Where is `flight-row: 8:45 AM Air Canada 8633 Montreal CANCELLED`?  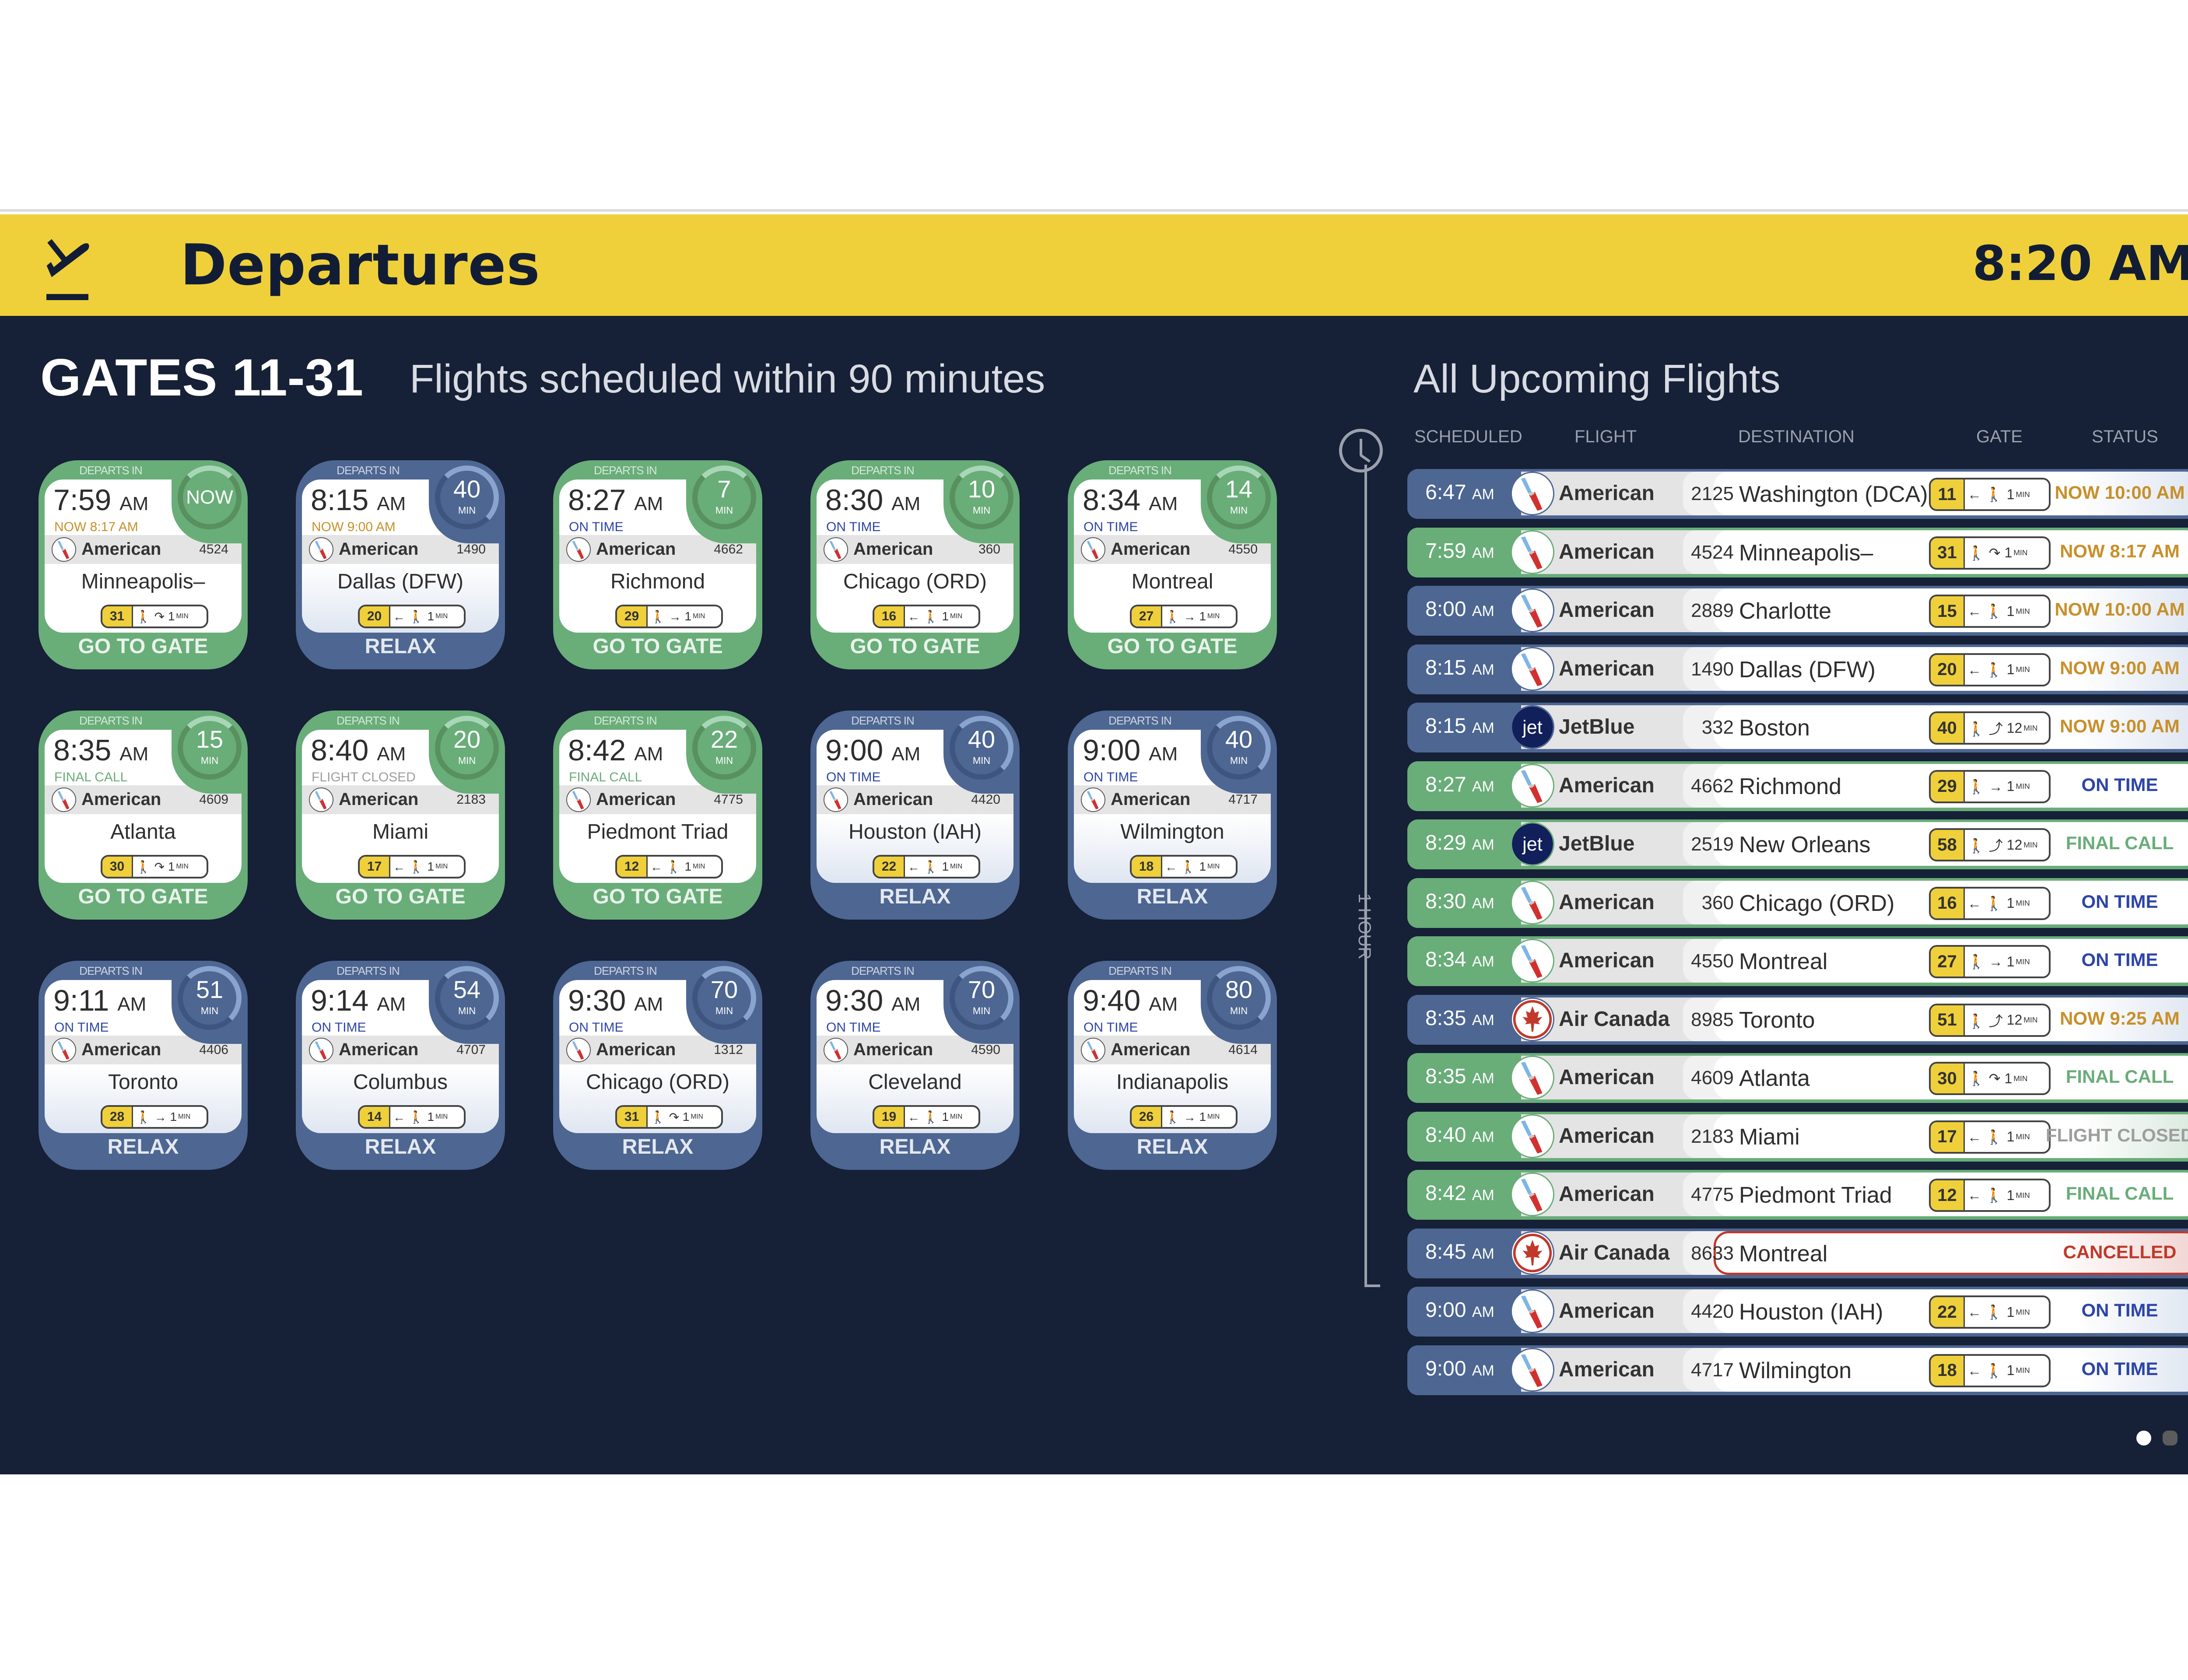
flight-row: 8:45 AM Air Canada 8633 Montreal CANCELLED is located at coordinates (1797, 1253).